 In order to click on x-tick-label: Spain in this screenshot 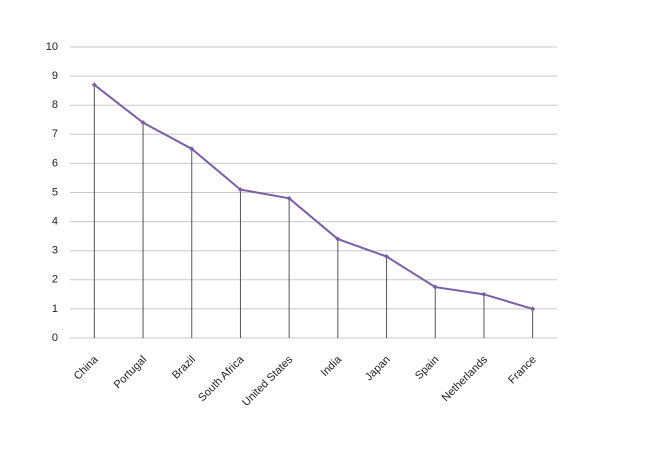, I will do `click(427, 368)`.